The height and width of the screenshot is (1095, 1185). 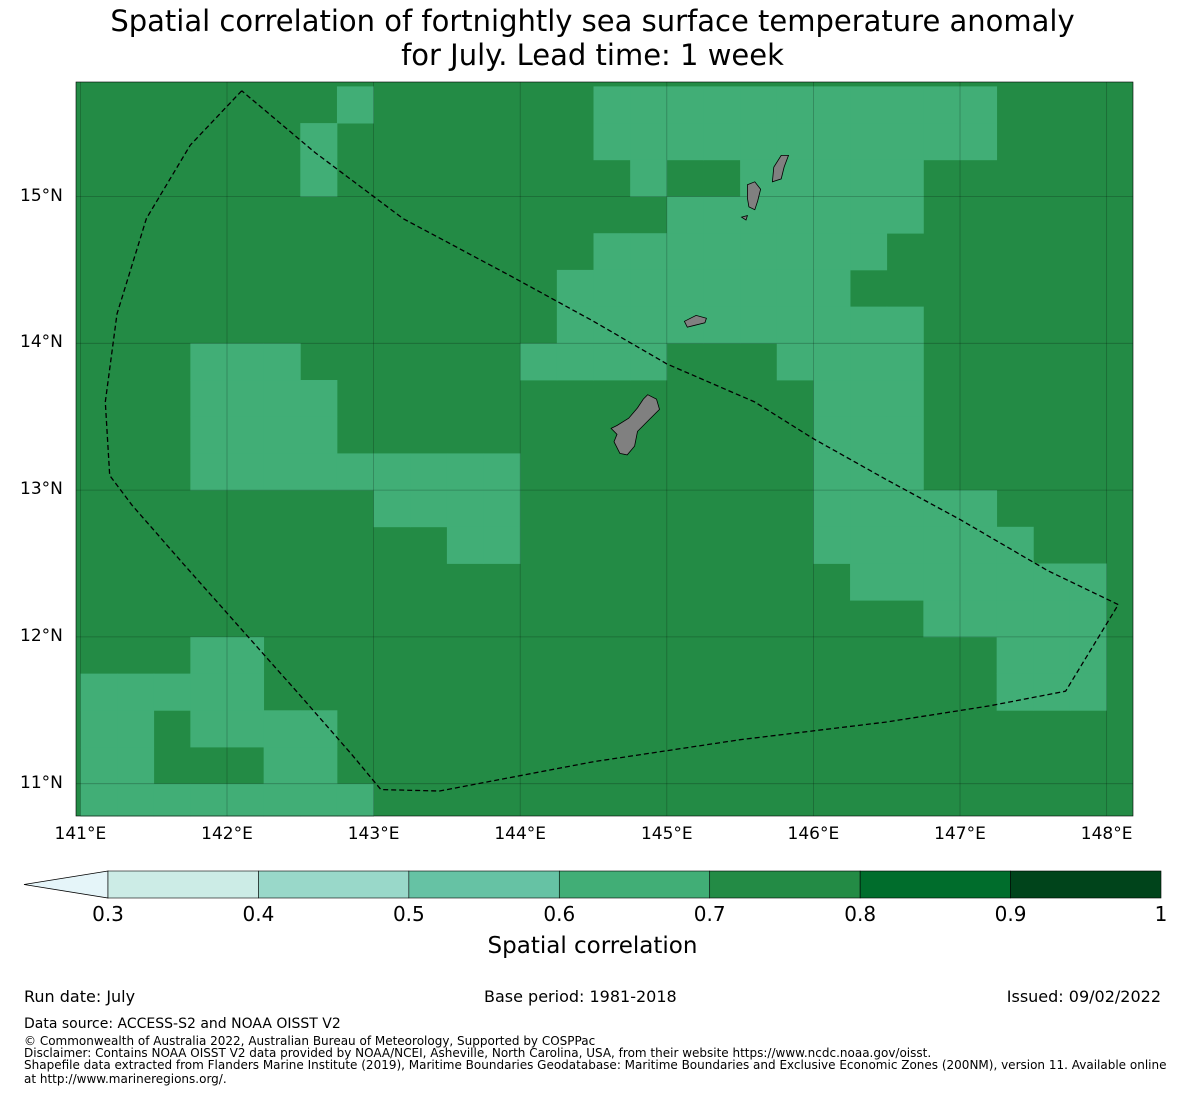 I want to click on colorbar-tick-label: 1, so click(x=1161, y=914).